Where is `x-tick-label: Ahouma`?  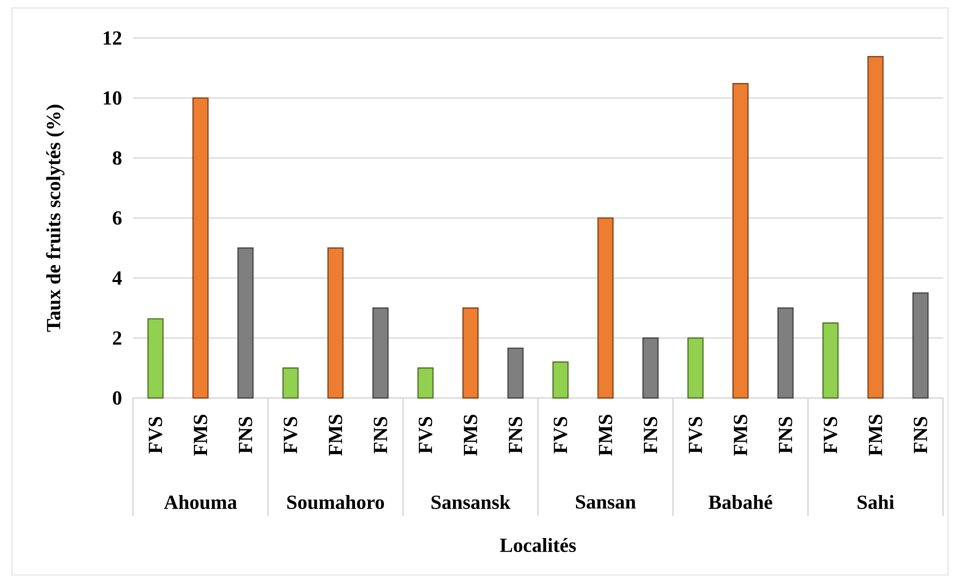 x-tick-label: Ahouma is located at coordinates (200, 502).